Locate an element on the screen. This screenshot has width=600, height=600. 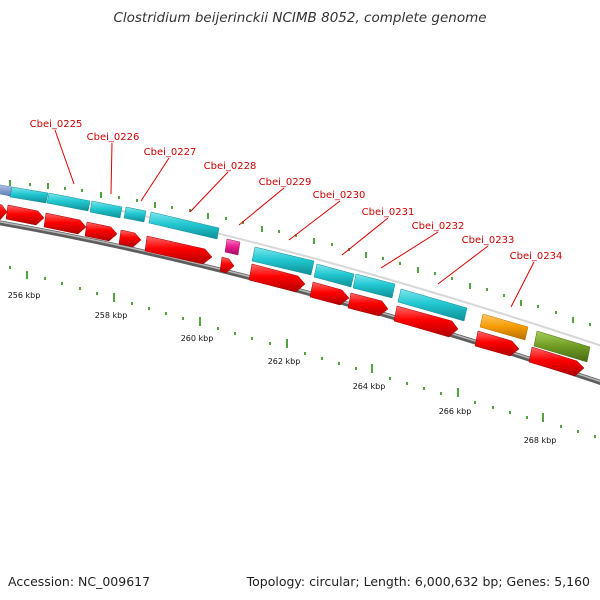
gene-label-cbei-0231: Cbei_0231 is located at coordinates (388, 212).